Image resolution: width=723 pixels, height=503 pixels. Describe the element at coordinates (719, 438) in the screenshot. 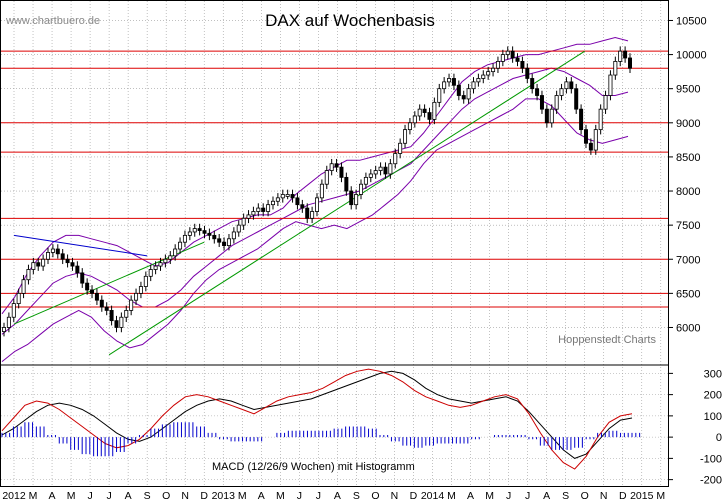

I see `macd-tick-label: 0` at that location.